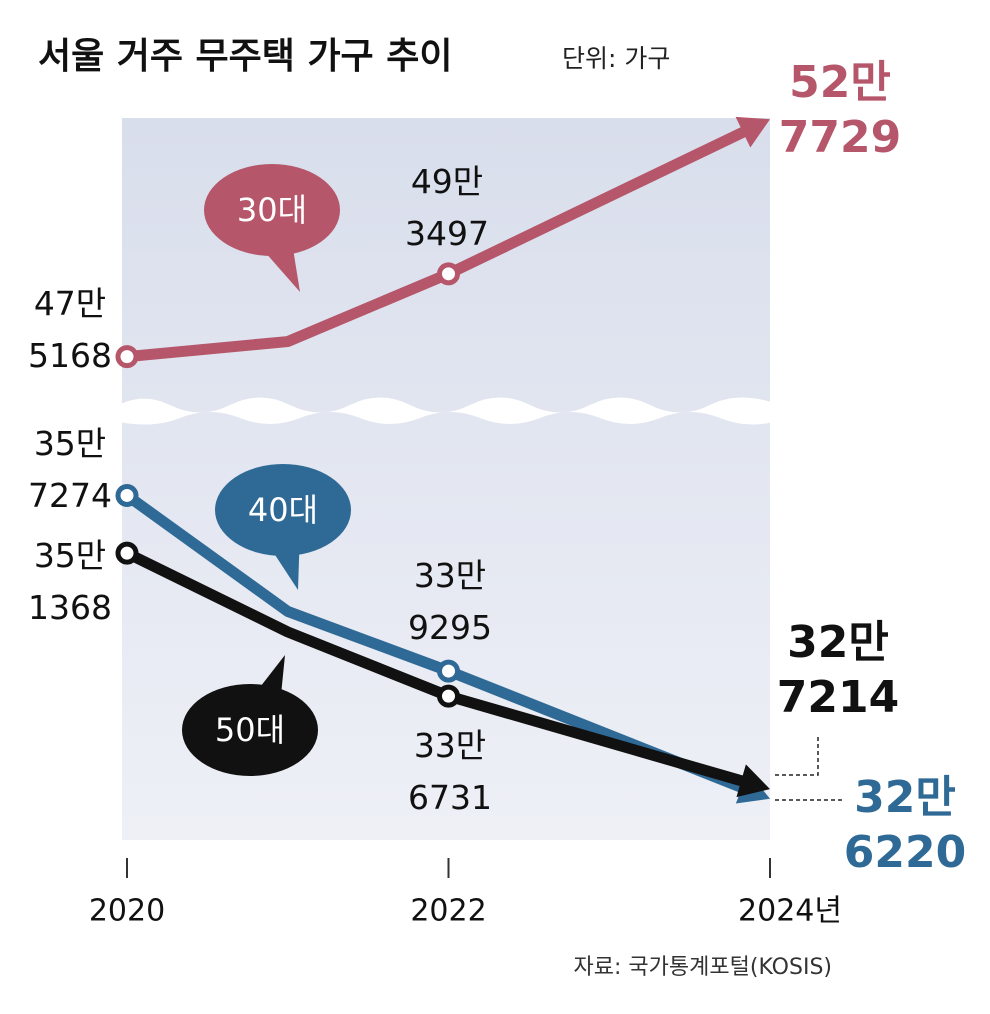  Describe the element at coordinates (127, 911) in the screenshot. I see `x-tick-label: 2020` at that location.